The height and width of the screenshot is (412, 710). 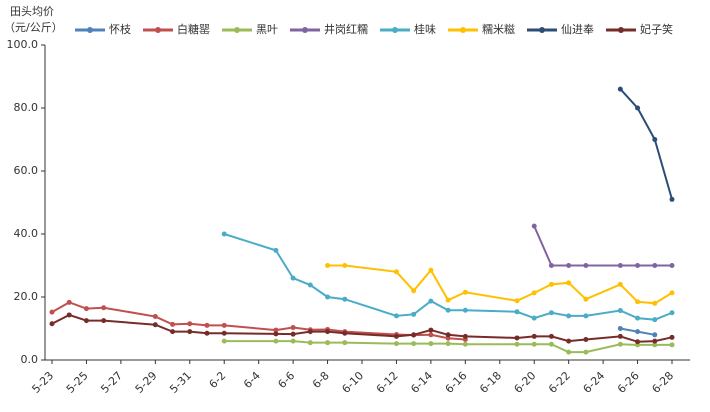 I want to click on x-tick-label: 6-26, so click(x=628, y=382).